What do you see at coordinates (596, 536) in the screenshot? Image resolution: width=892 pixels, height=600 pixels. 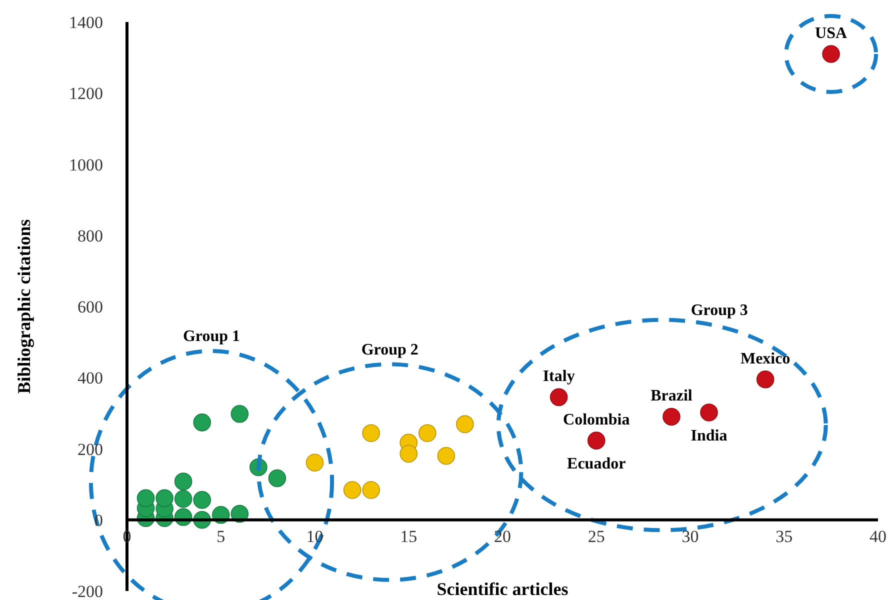 I see `x-tick-label: 25` at bounding box center [596, 536].